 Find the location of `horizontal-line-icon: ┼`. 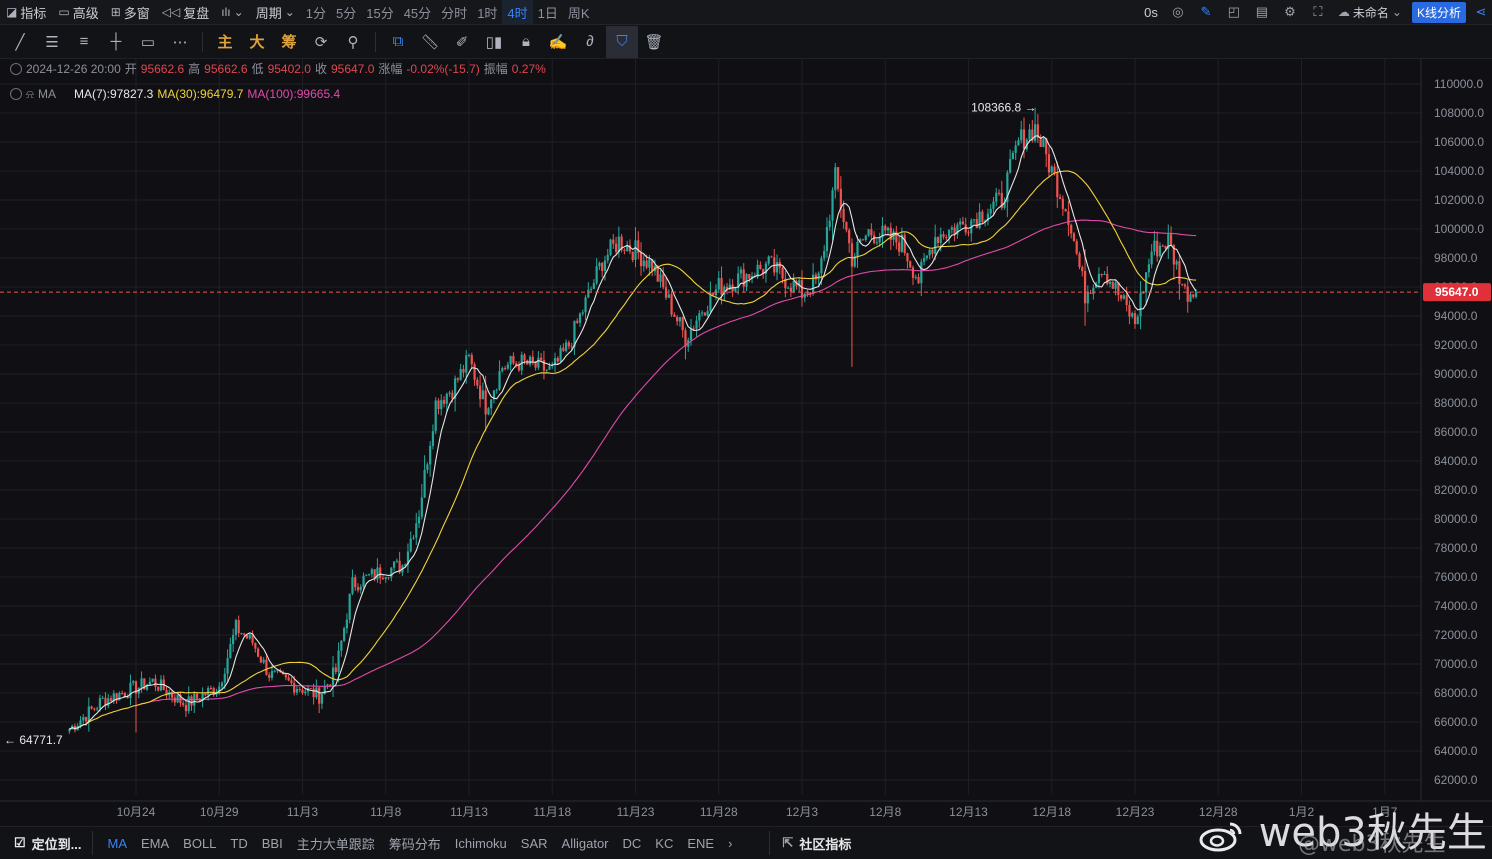

horizontal-line-icon: ┼ is located at coordinates (116, 41).